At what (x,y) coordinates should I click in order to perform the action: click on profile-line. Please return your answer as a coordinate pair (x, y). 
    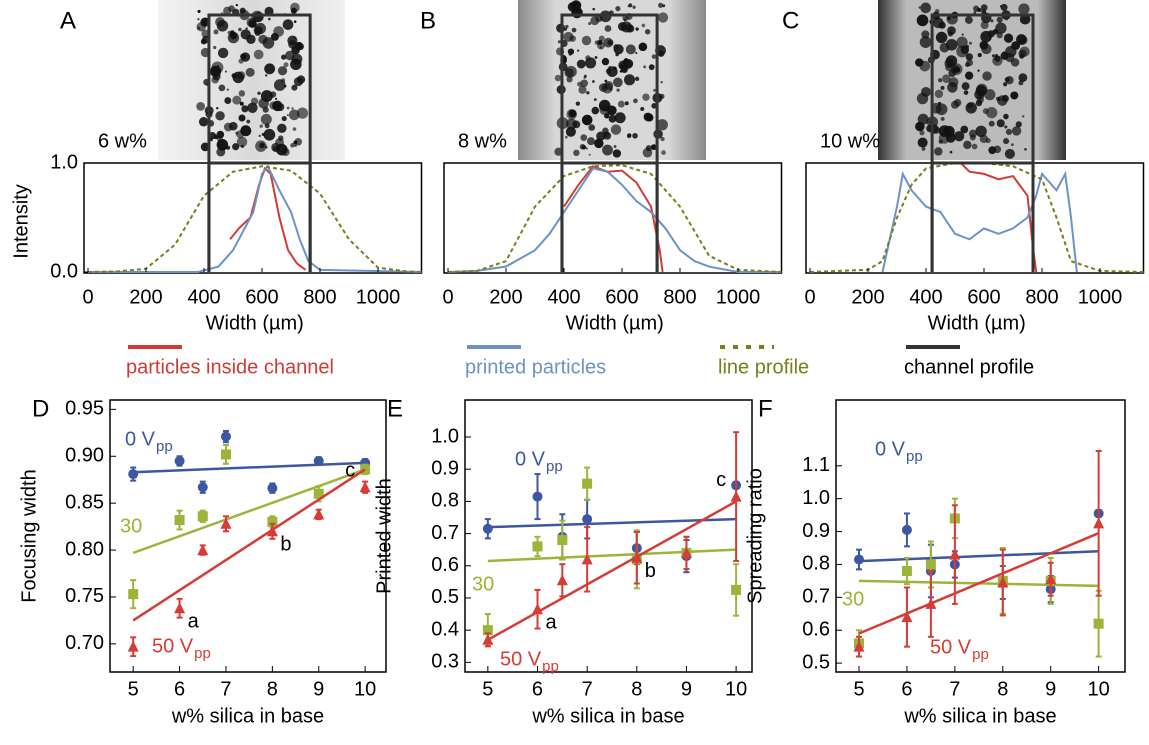
    Looking at the image, I should click on (255, 218).